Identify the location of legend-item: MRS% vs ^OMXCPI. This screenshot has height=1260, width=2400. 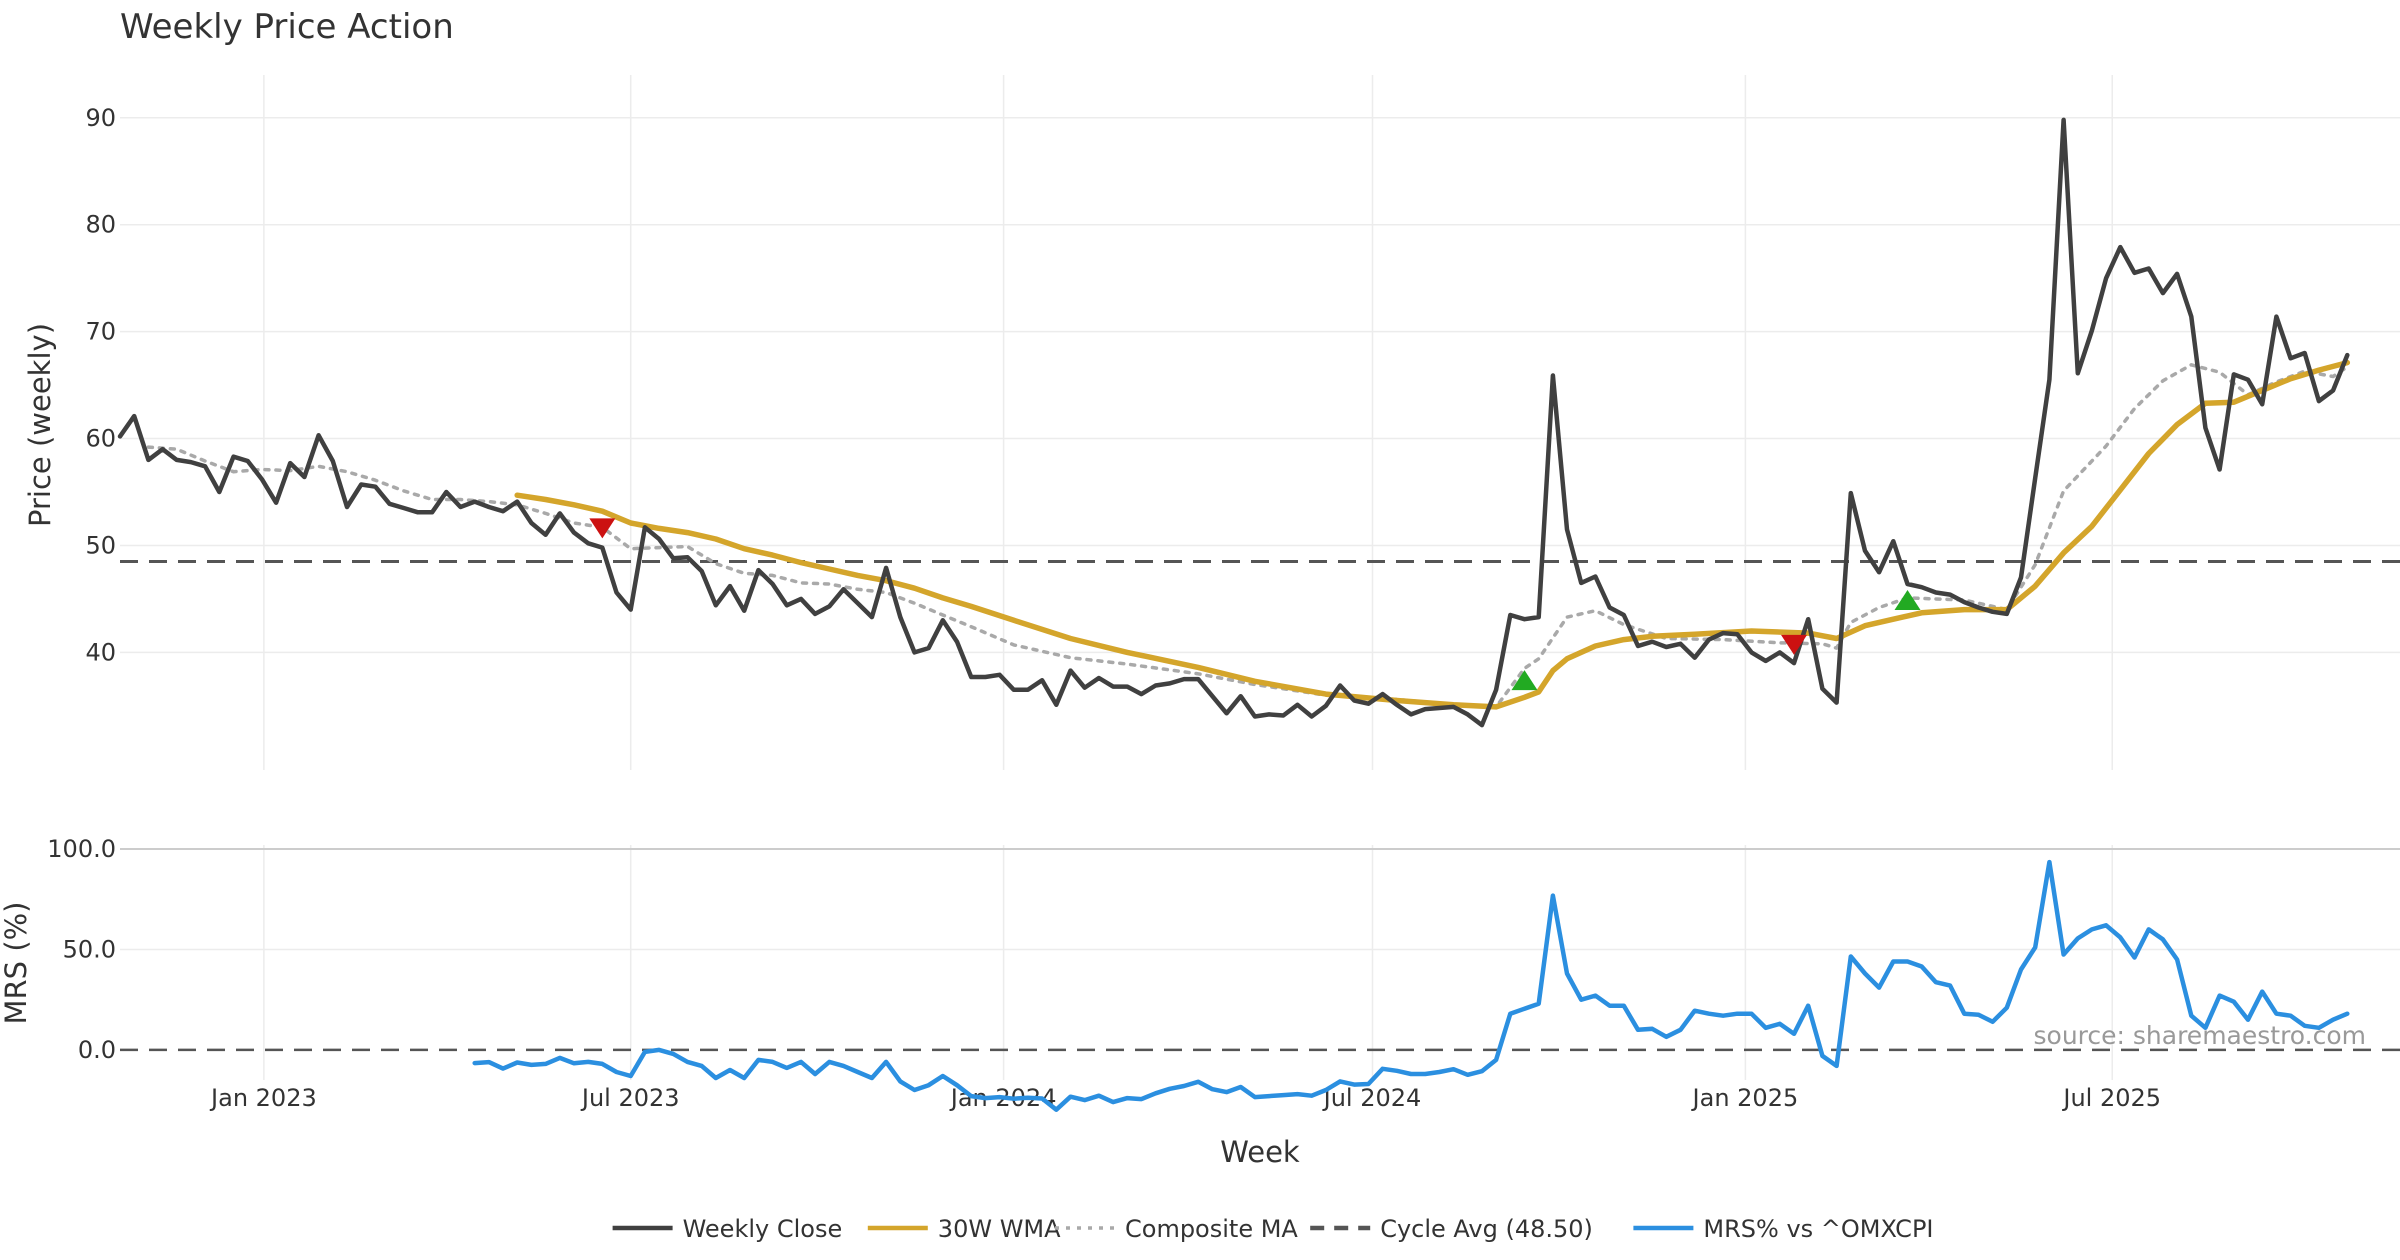
(1783, 1229).